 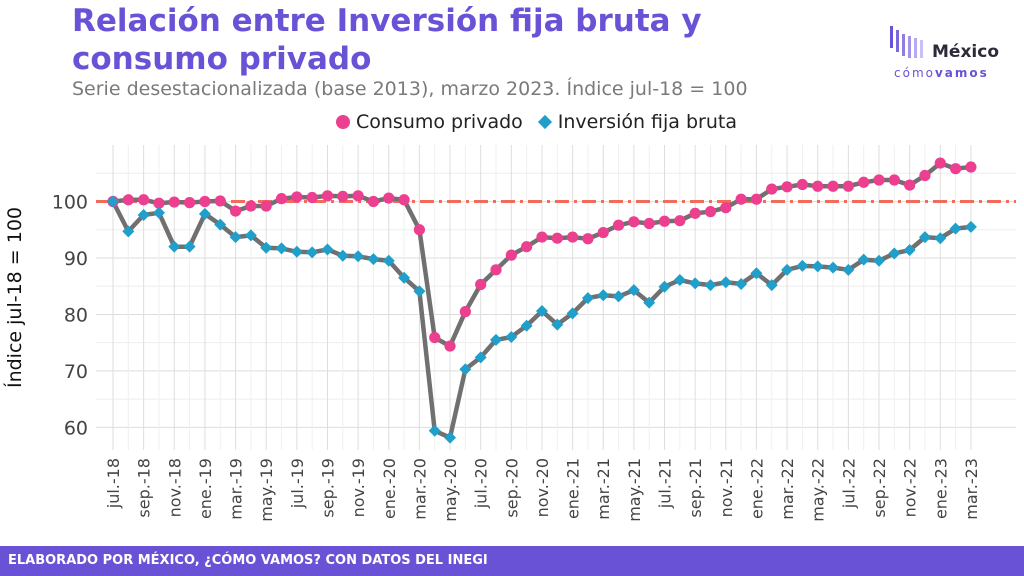 What do you see at coordinates (941, 73) in the screenshot?
I see `logo-sub-text: cómovamos` at bounding box center [941, 73].